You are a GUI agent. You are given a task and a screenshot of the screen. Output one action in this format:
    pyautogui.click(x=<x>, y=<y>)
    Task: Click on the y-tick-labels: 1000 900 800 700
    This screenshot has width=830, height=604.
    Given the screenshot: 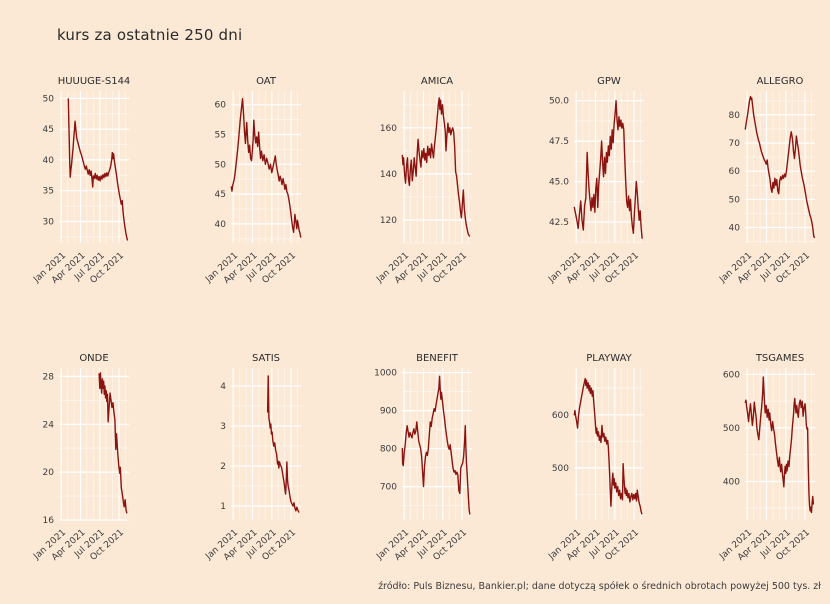 What is the action you would take?
    pyautogui.click(x=385, y=431)
    